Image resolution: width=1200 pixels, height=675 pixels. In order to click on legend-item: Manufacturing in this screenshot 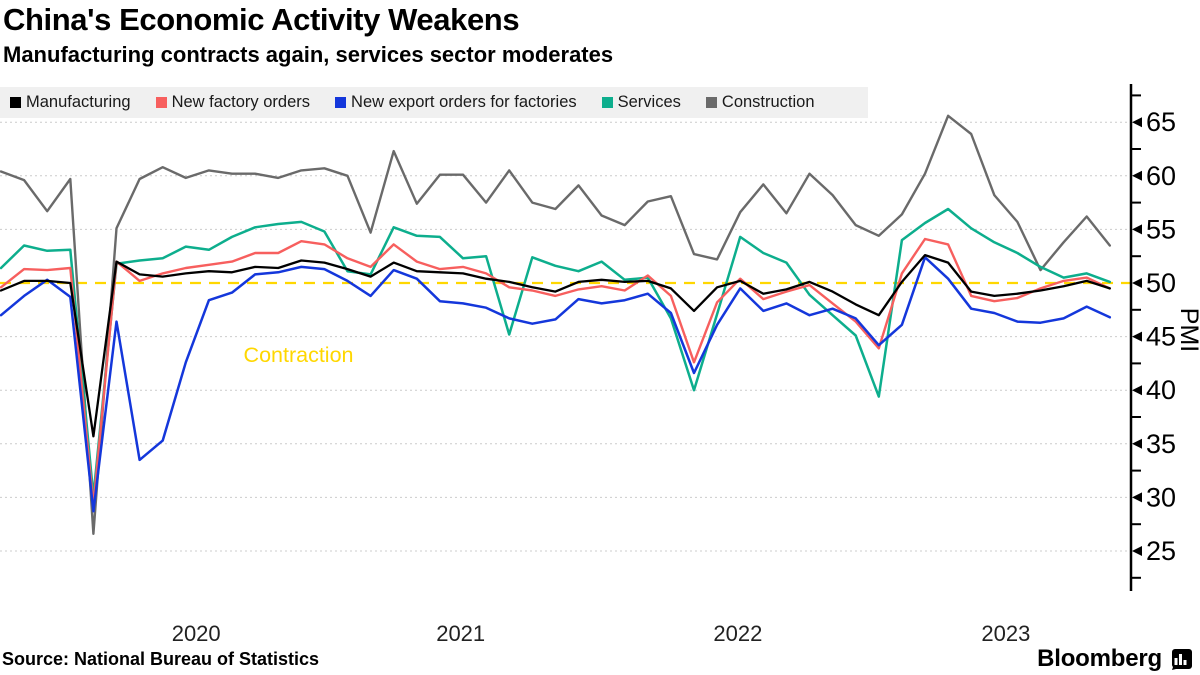, I will do `click(70, 102)`.